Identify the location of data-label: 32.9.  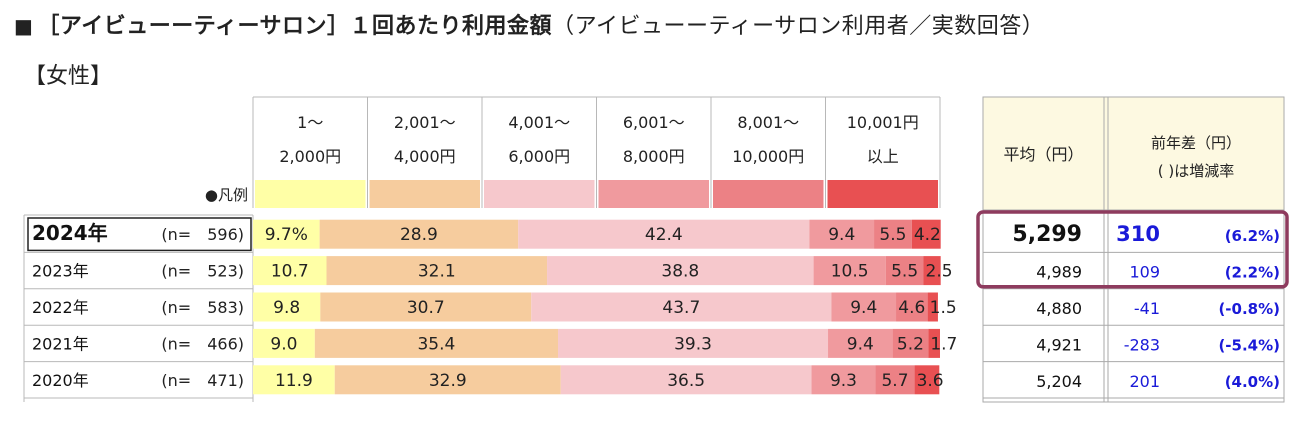
(448, 381).